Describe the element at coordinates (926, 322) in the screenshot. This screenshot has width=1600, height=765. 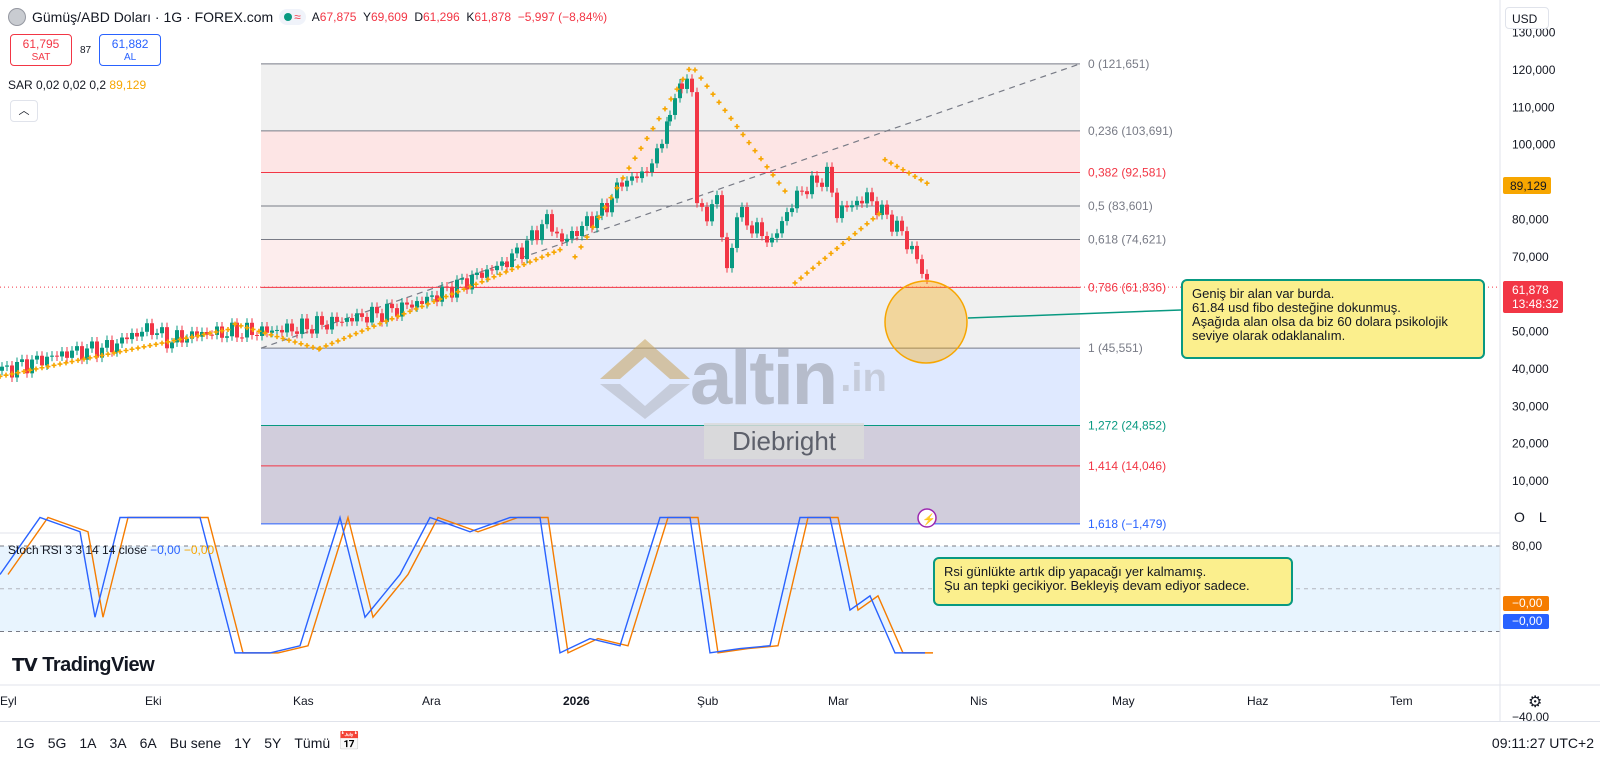
I see `highlight-circle` at that location.